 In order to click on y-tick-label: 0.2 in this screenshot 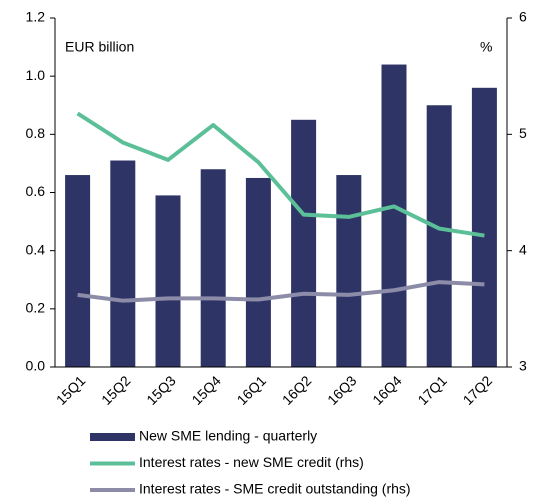, I will do `click(36, 308)`.